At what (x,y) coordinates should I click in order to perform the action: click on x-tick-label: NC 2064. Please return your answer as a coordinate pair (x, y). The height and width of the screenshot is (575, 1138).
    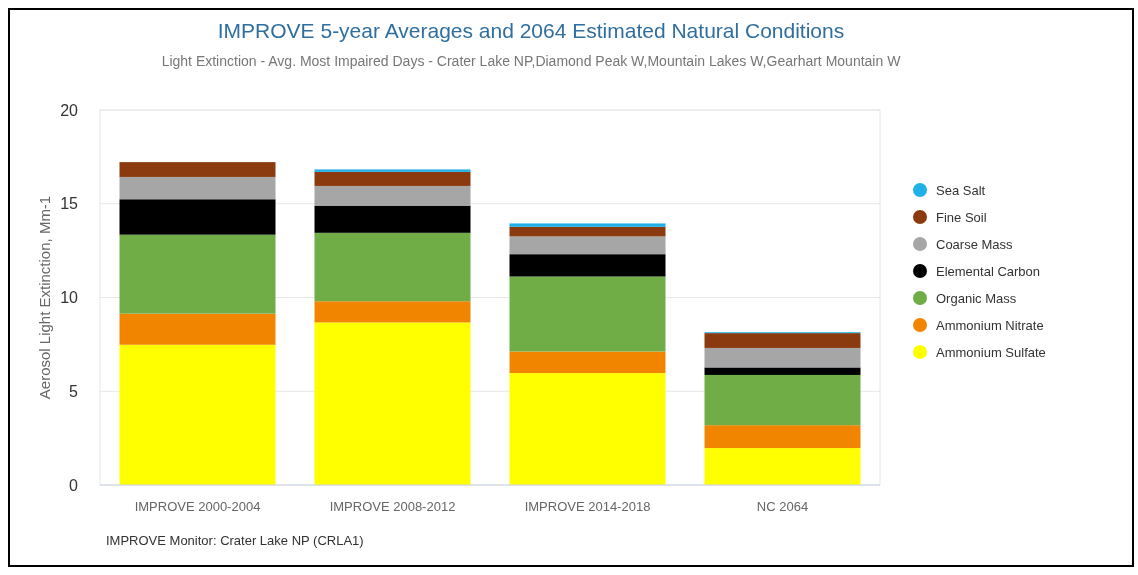
    Looking at the image, I should click on (782, 506).